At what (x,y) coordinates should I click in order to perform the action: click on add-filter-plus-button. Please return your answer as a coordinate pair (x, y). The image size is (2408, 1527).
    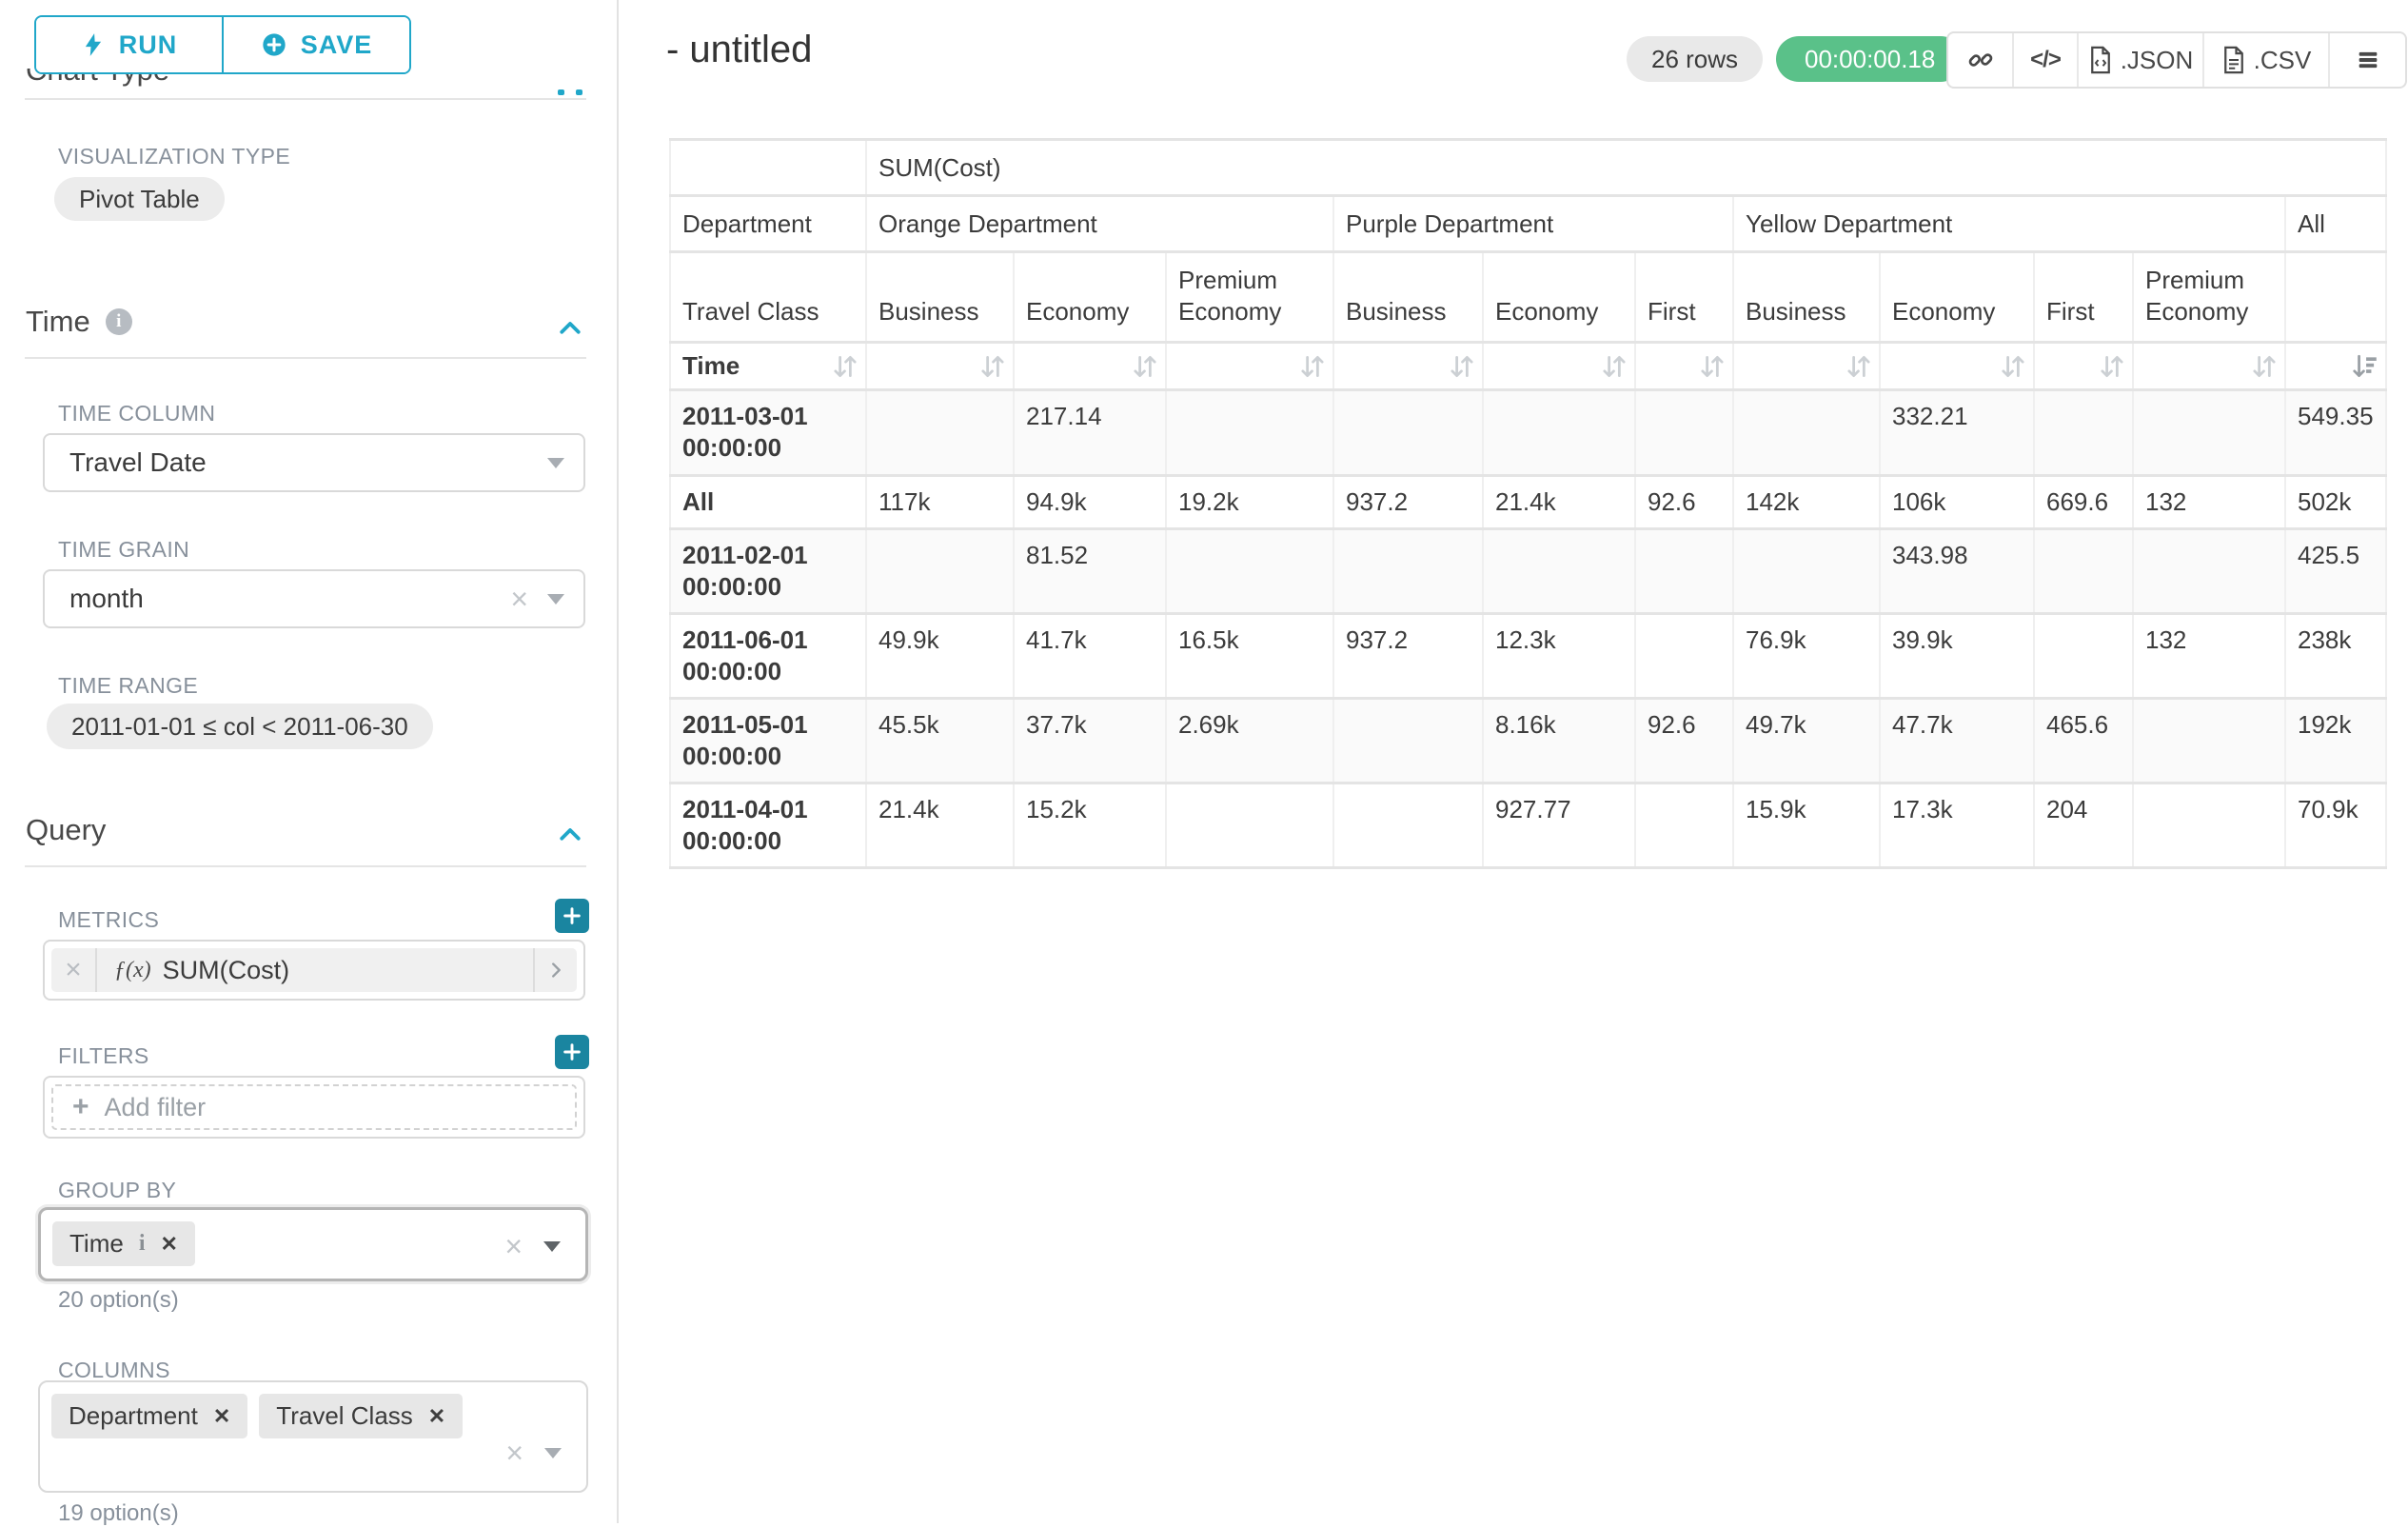
    Looking at the image, I should click on (572, 1052).